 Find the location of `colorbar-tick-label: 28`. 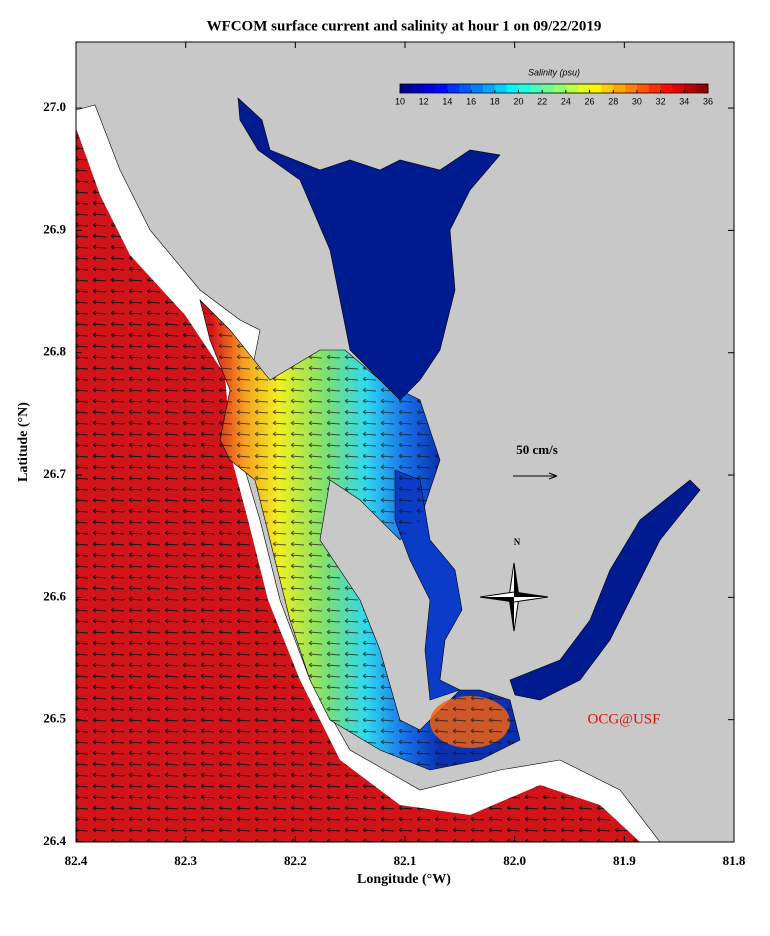

colorbar-tick-label: 28 is located at coordinates (613, 101).